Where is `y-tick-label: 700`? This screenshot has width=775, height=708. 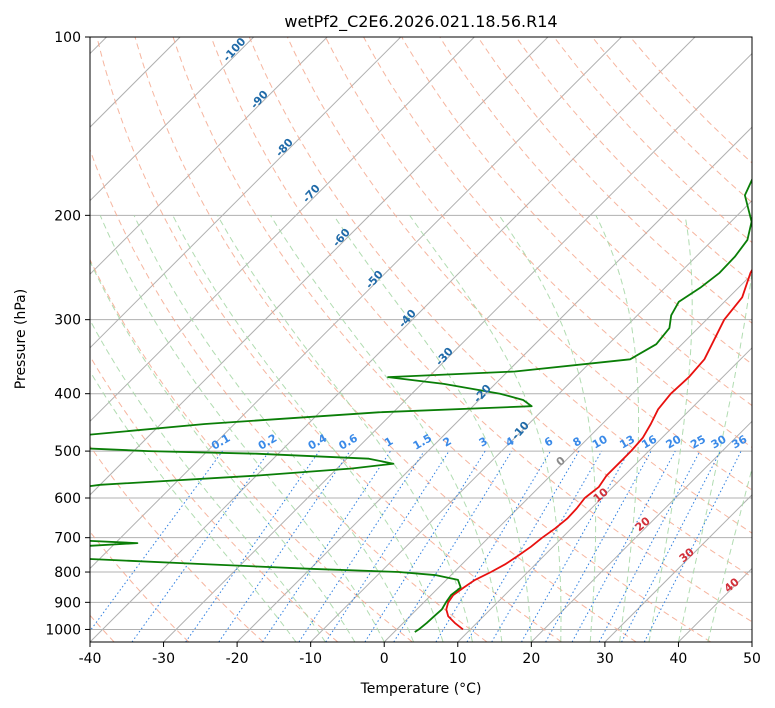
y-tick-label: 700 is located at coordinates (67, 539).